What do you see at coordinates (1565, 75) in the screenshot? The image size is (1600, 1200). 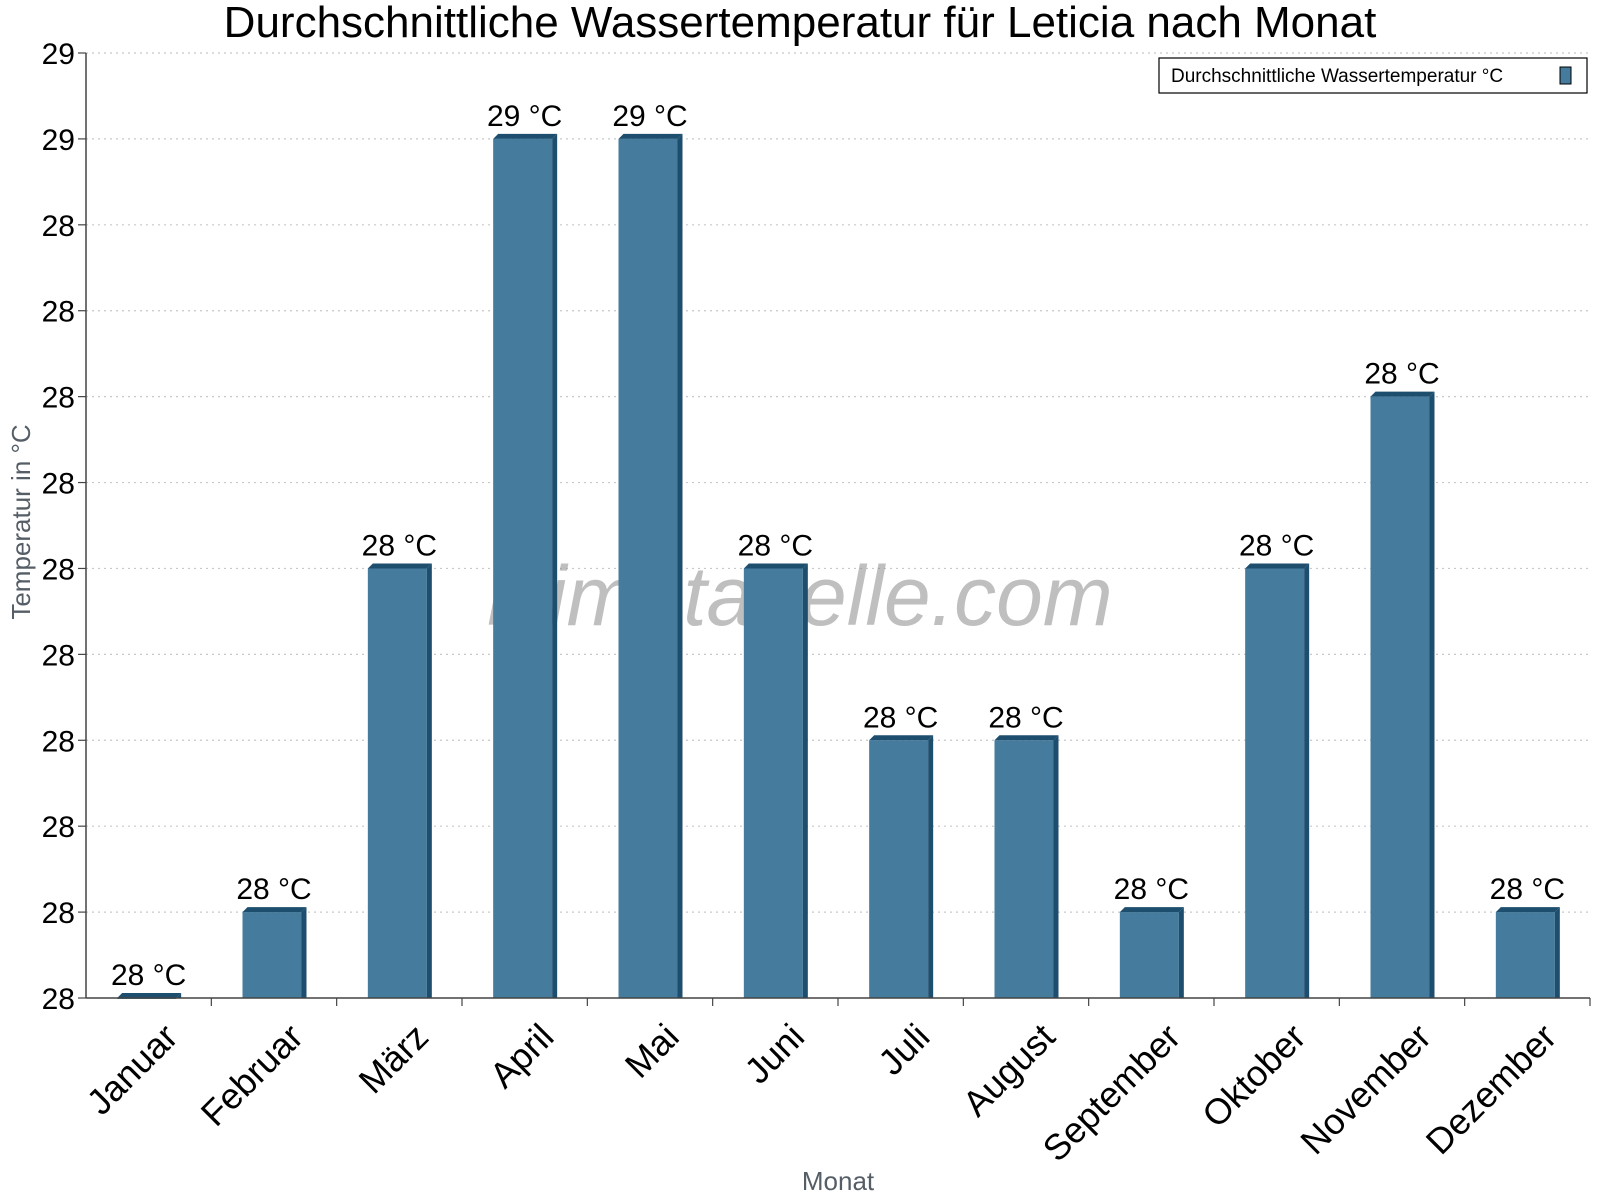 I see `legend-swatch` at bounding box center [1565, 75].